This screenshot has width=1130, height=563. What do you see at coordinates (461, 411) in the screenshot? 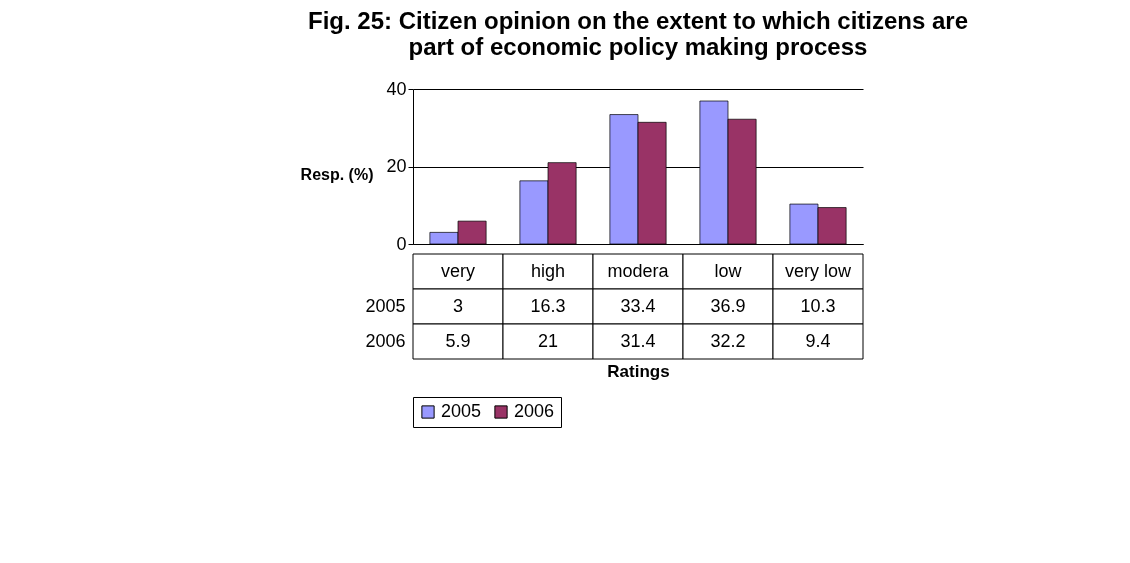
I see `legend-label: 2005` at bounding box center [461, 411].